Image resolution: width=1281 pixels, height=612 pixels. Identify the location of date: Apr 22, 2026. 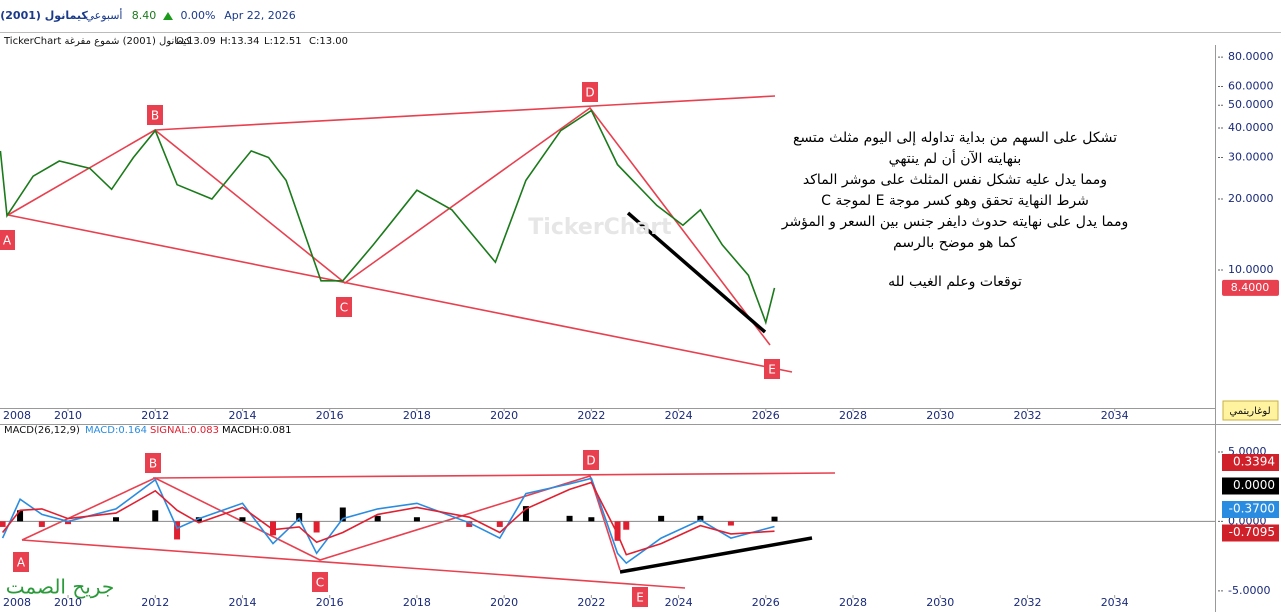
(260, 15).